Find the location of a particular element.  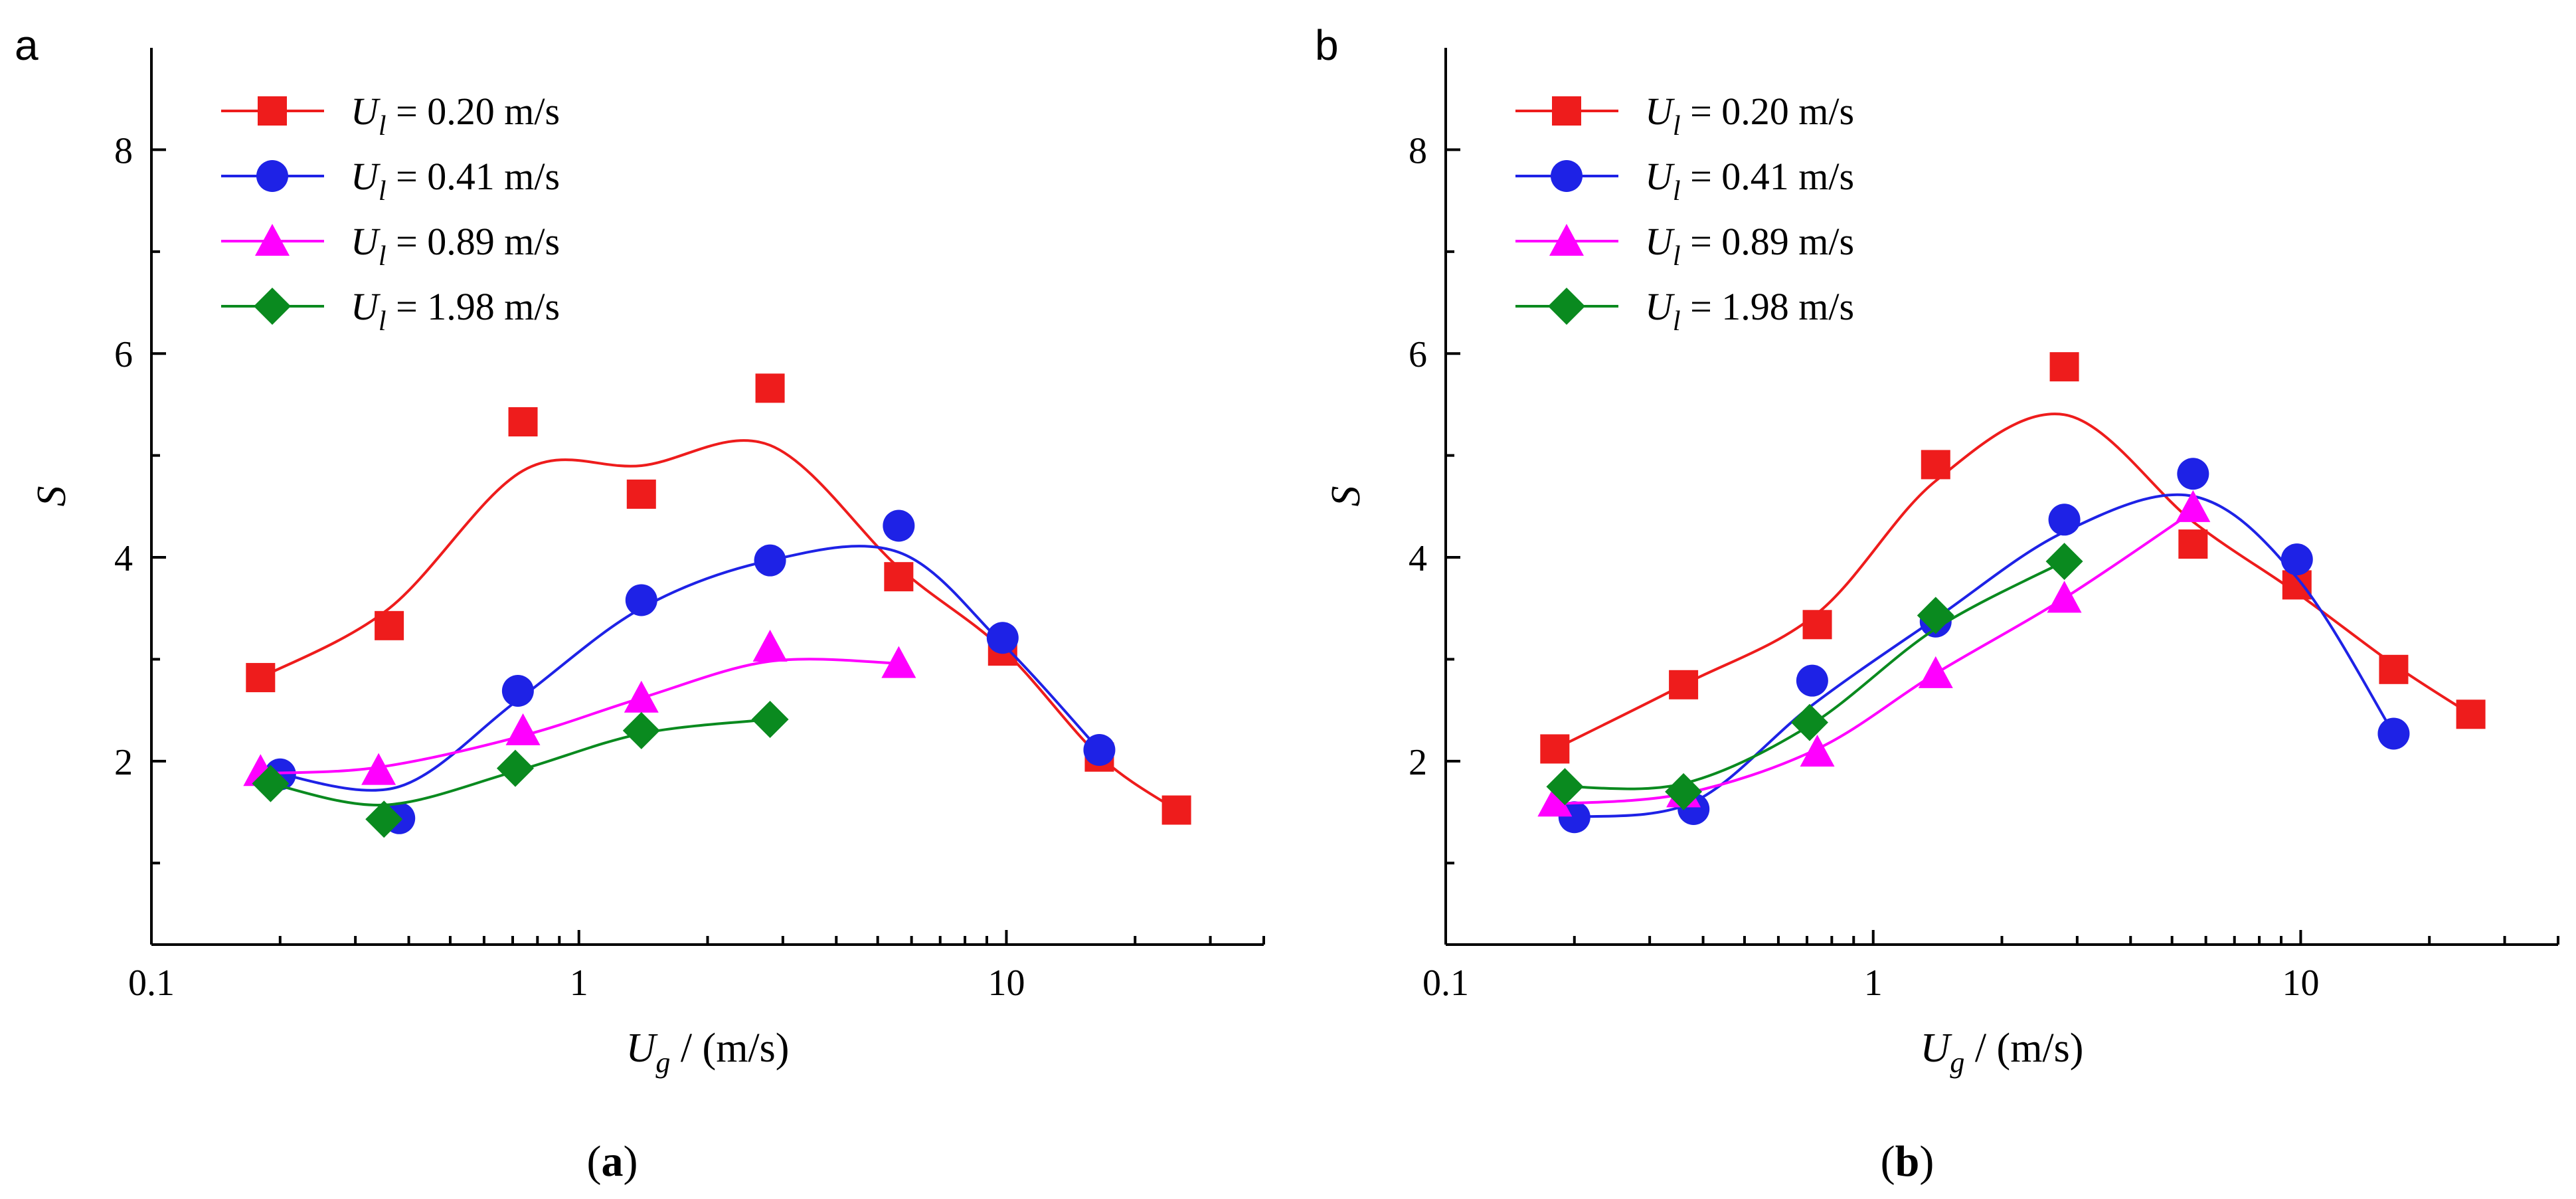

x-axis-label: Ug / (m/s) is located at coordinates (708, 1052).